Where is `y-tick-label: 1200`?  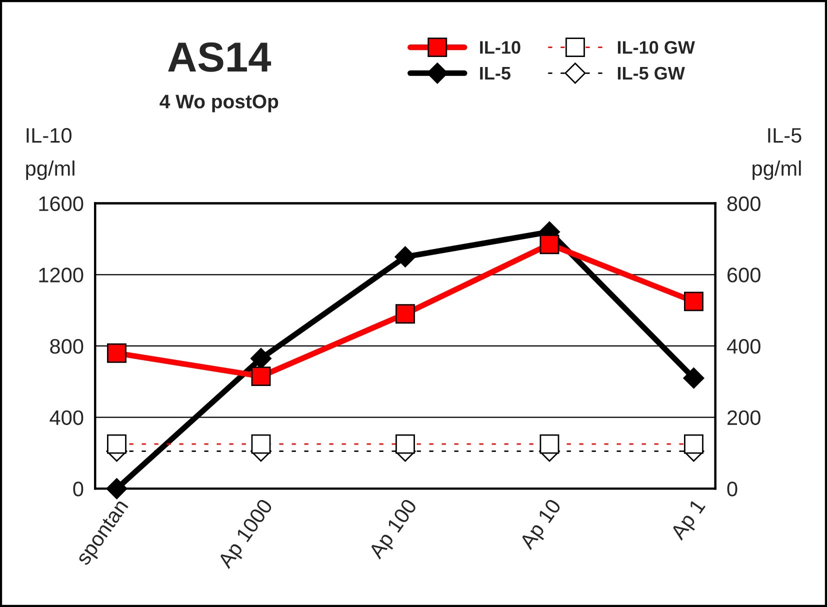 y-tick-label: 1200 is located at coordinates (61, 275).